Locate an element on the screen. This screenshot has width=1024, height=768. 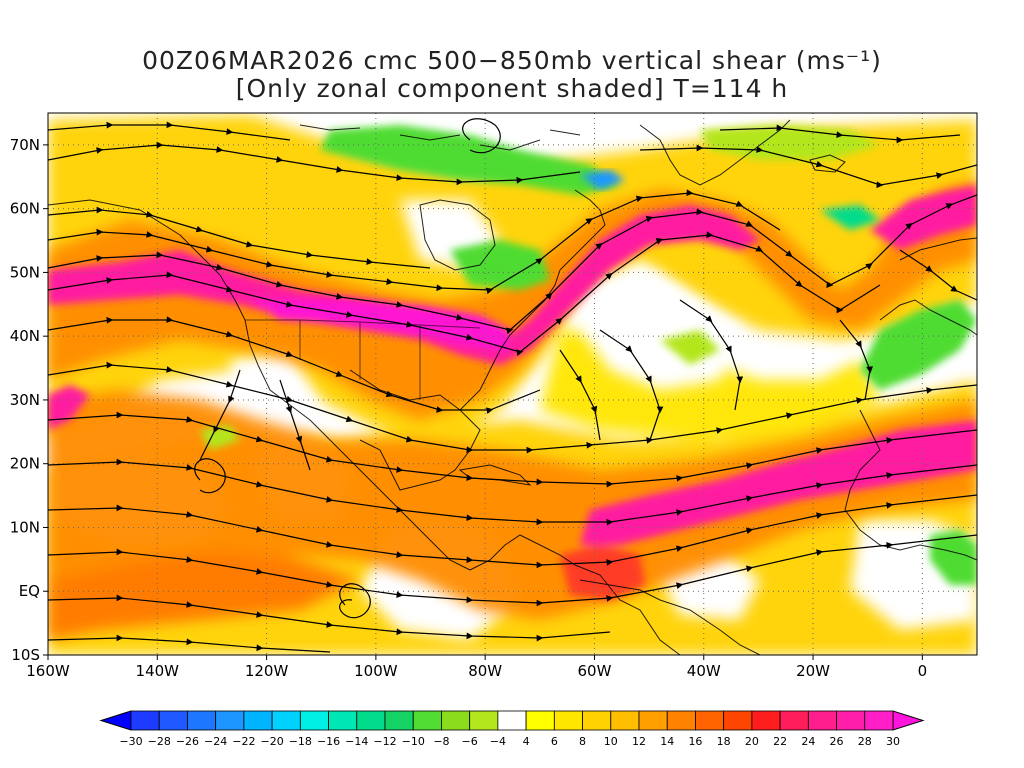
colorbar-label: 16 is located at coordinates (695, 741).